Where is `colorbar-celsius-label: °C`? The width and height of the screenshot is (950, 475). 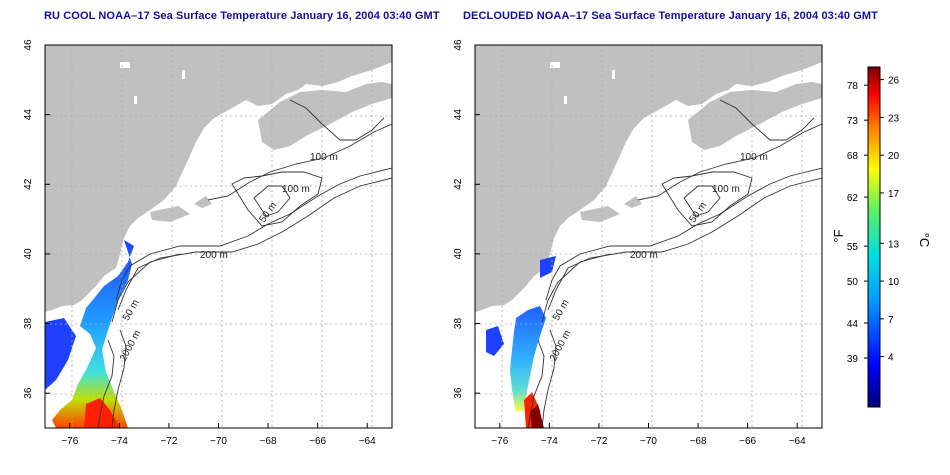
colorbar-celsius-label: °C is located at coordinates (924, 240).